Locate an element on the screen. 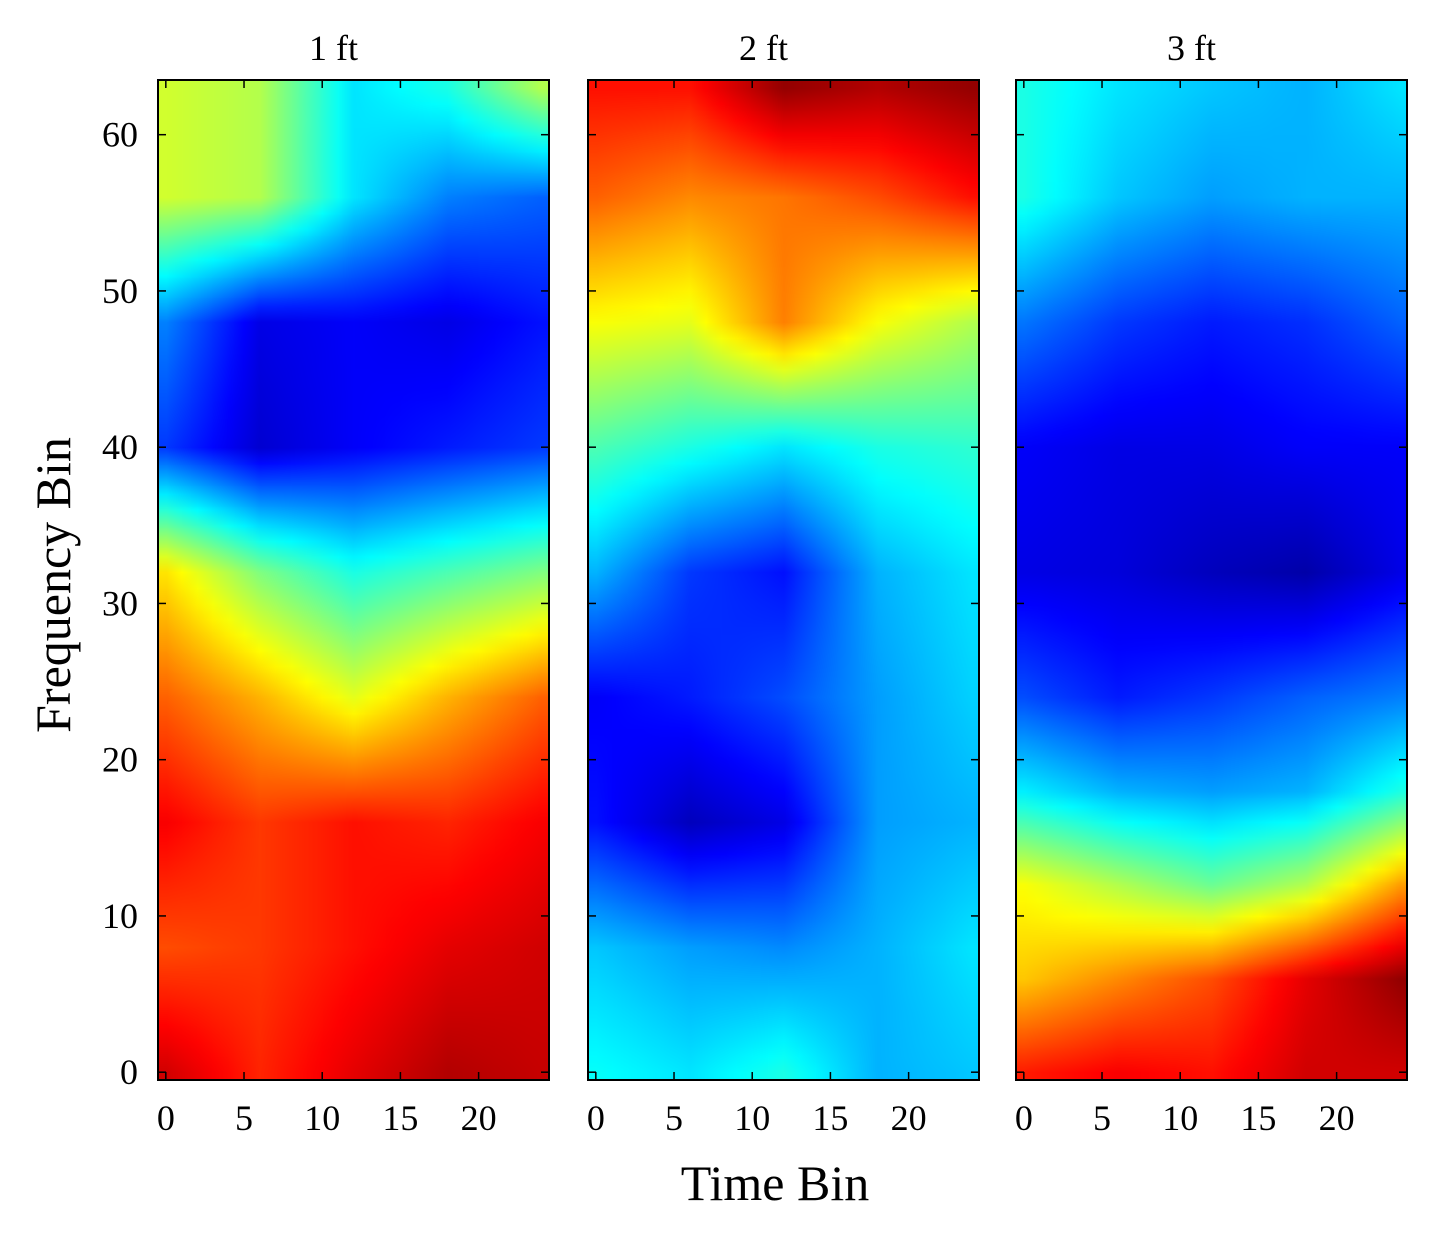 The image size is (1454, 1250). y-tick-label: 60 is located at coordinates (120, 135).